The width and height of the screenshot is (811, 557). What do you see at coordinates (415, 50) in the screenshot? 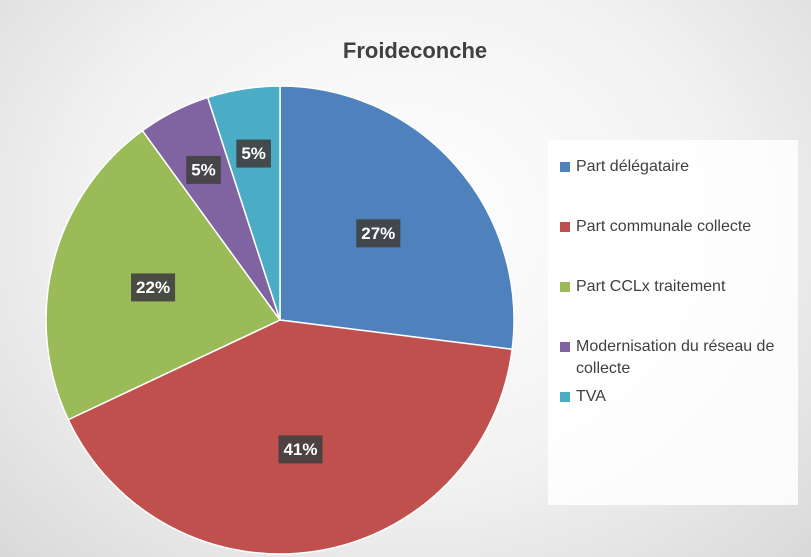
I see `chart-title: Froideconche` at bounding box center [415, 50].